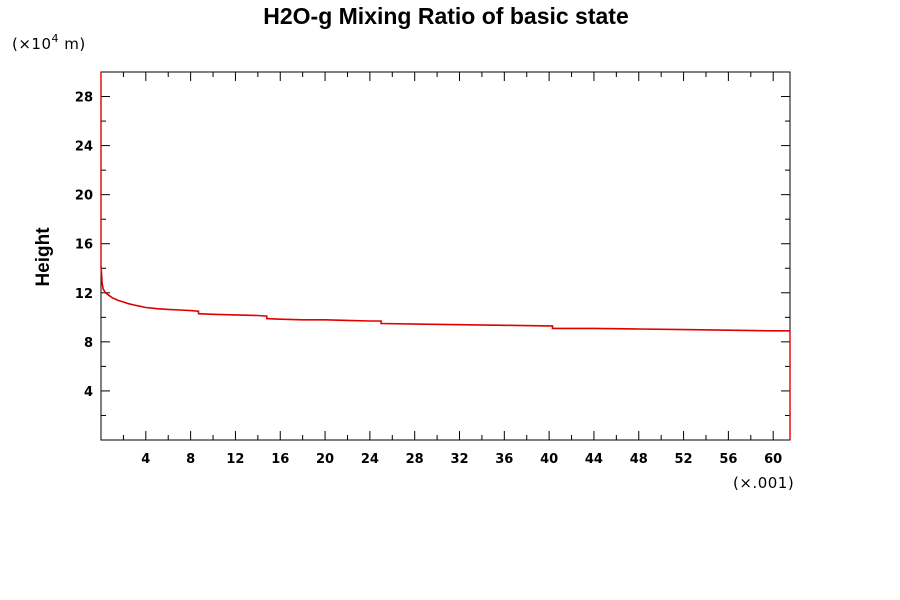 This screenshot has height=600, width=900. I want to click on x-tick-label: 28, so click(415, 459).